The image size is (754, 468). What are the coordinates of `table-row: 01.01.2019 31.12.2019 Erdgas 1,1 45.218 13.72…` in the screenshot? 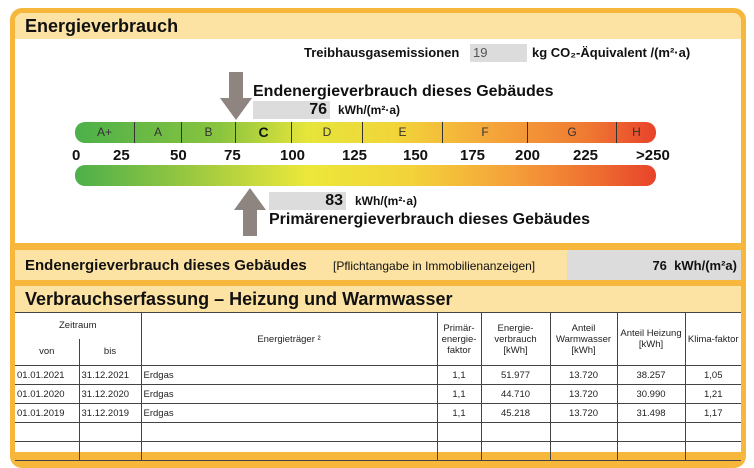 It's located at (378, 413).